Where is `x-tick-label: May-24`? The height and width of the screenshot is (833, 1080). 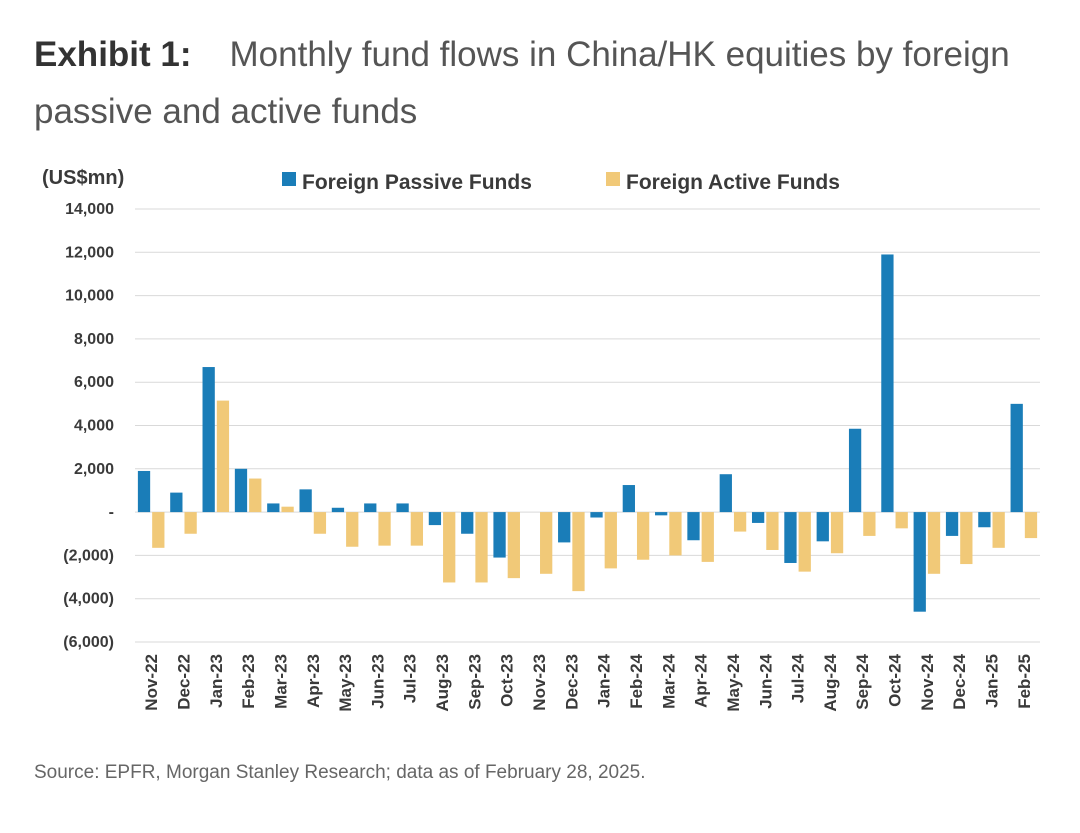
x-tick-label: May-24 is located at coordinates (733, 682).